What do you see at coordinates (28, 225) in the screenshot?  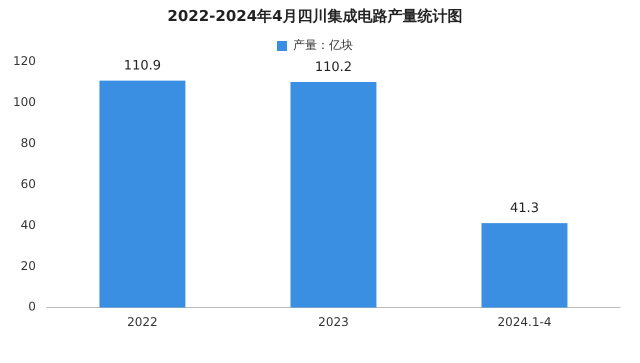 I see `y-tick-label: 40` at bounding box center [28, 225].